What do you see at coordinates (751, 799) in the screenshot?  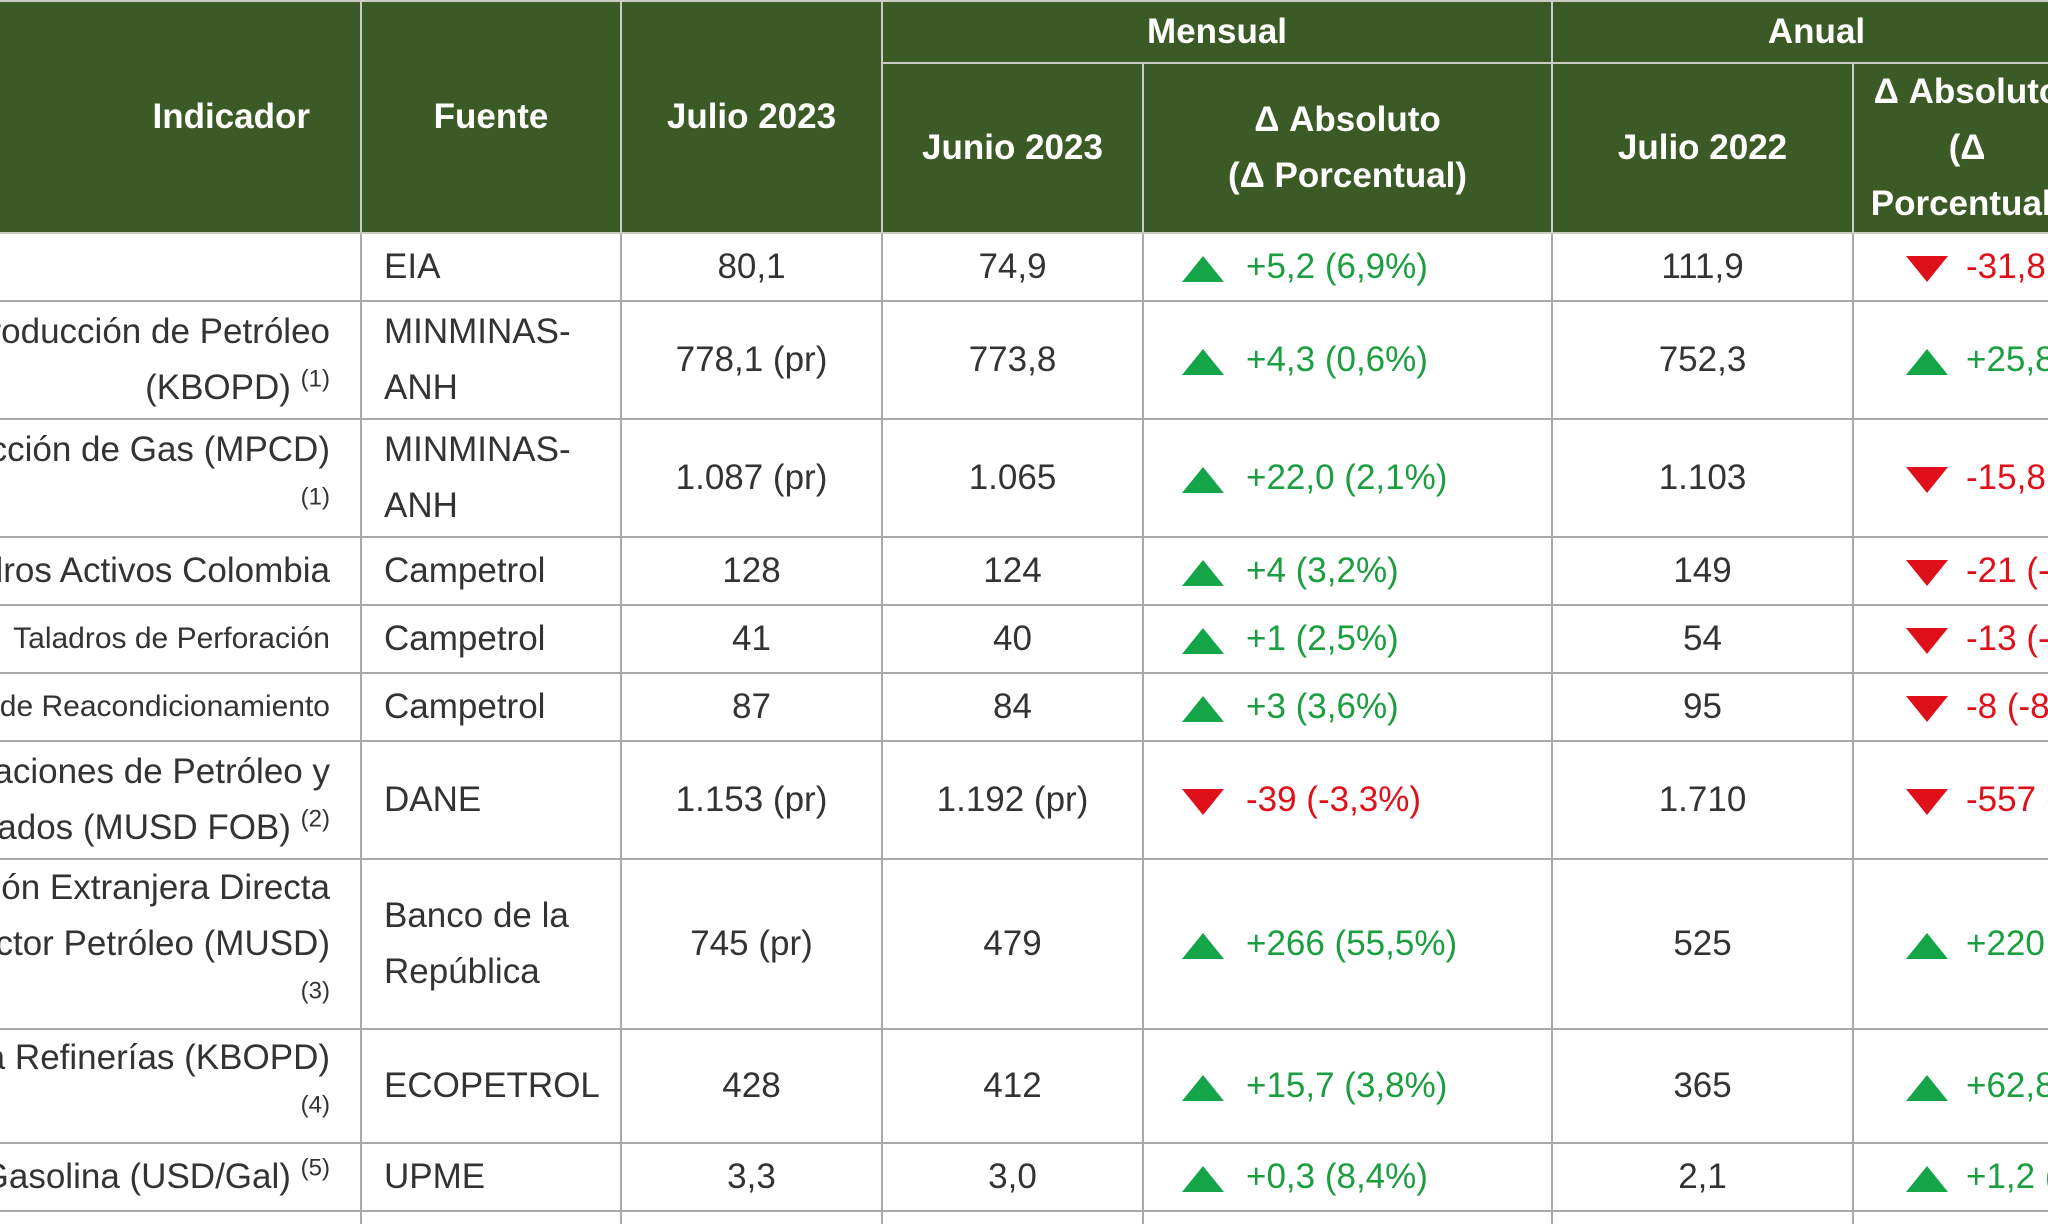 I see `current-value: 1.153 (pr)` at bounding box center [751, 799].